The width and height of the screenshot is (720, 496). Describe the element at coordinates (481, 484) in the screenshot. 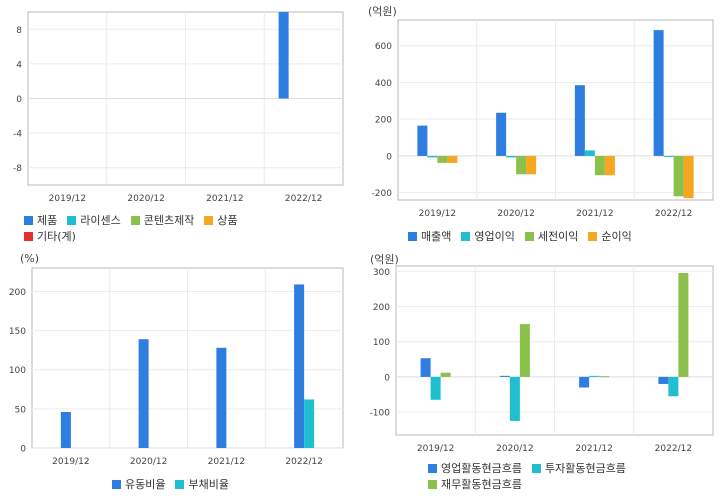

I see `legend-label: 재무활동현금흐름` at that location.